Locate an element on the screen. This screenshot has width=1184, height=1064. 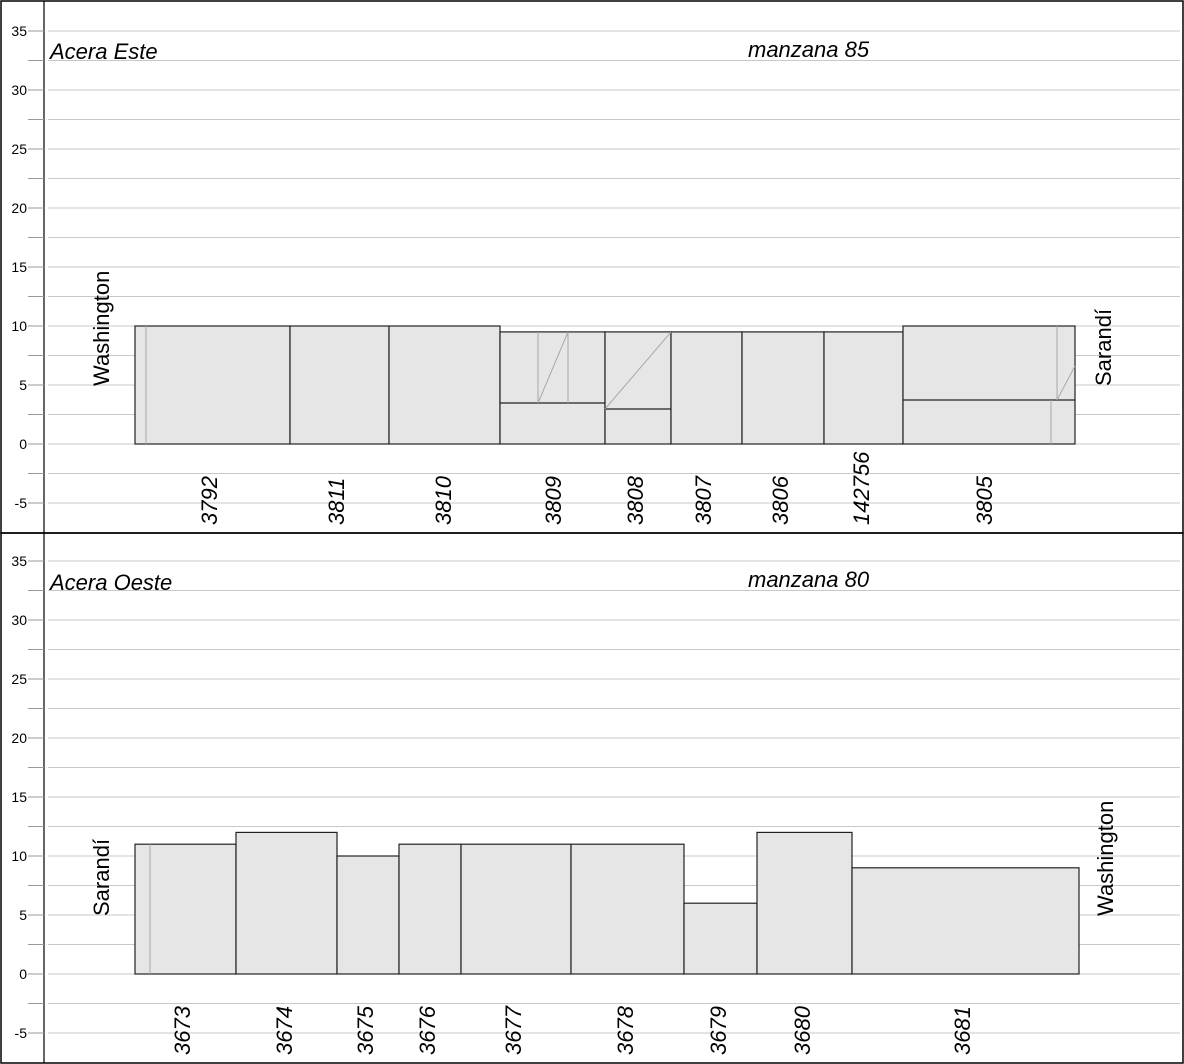
lot-number-label: 3792 is located at coordinates (209, 500).